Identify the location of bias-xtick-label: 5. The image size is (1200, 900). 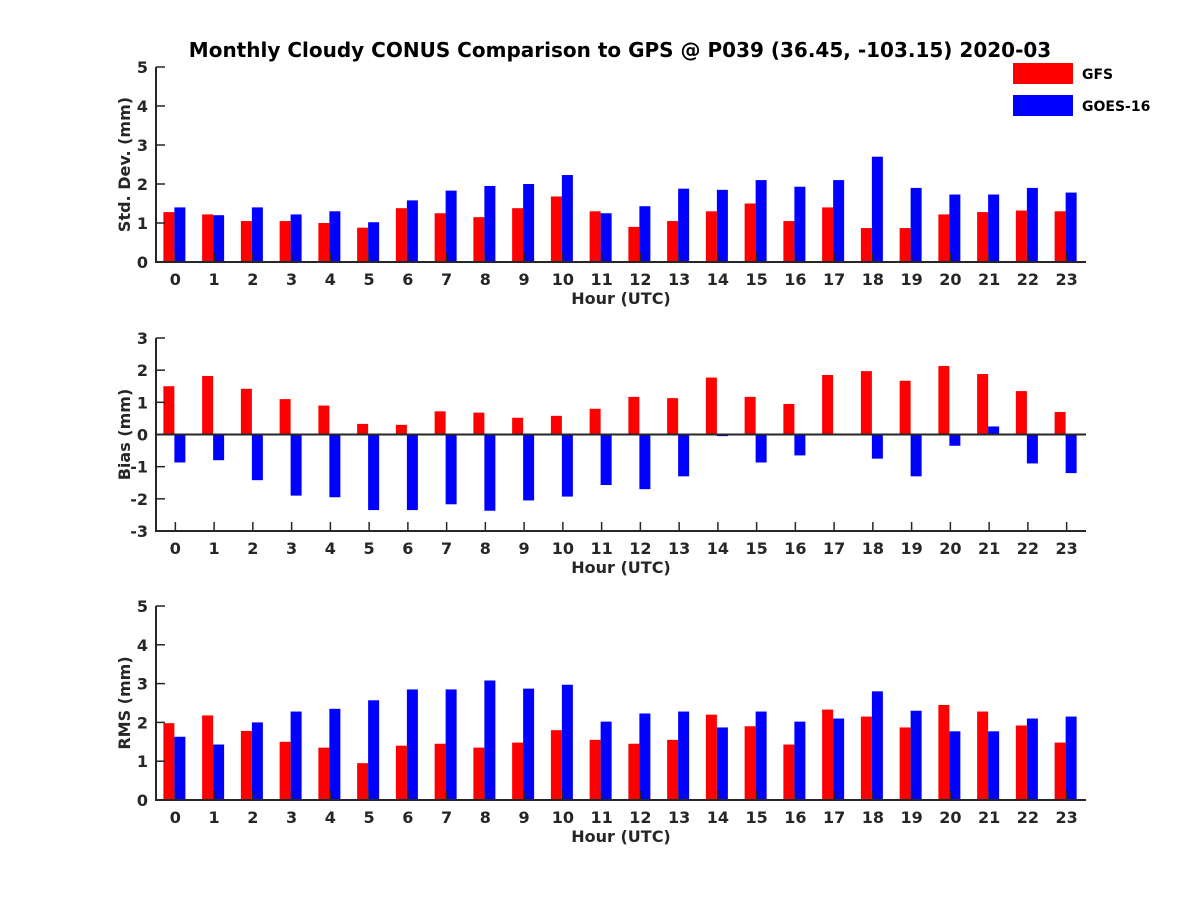
(369, 548).